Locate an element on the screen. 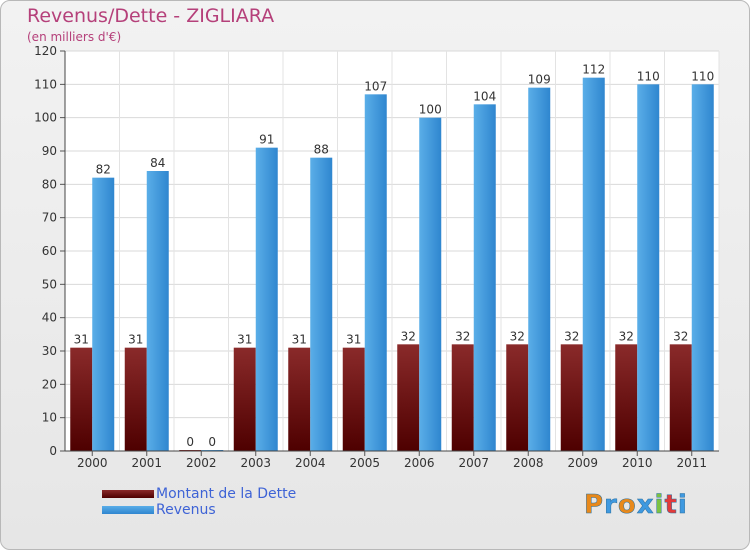  chart-subtitle: (en milliers d'€) is located at coordinates (74, 37).